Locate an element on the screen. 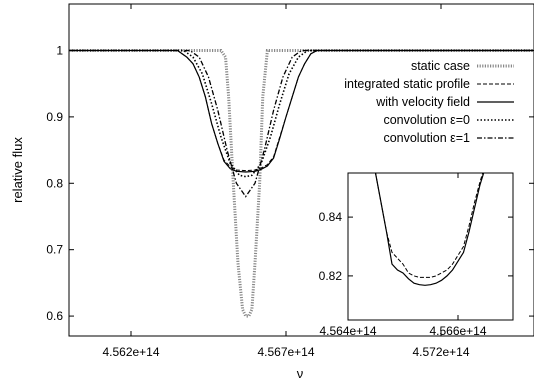  main-ytick-label-1: 0.7 is located at coordinates (54, 250).